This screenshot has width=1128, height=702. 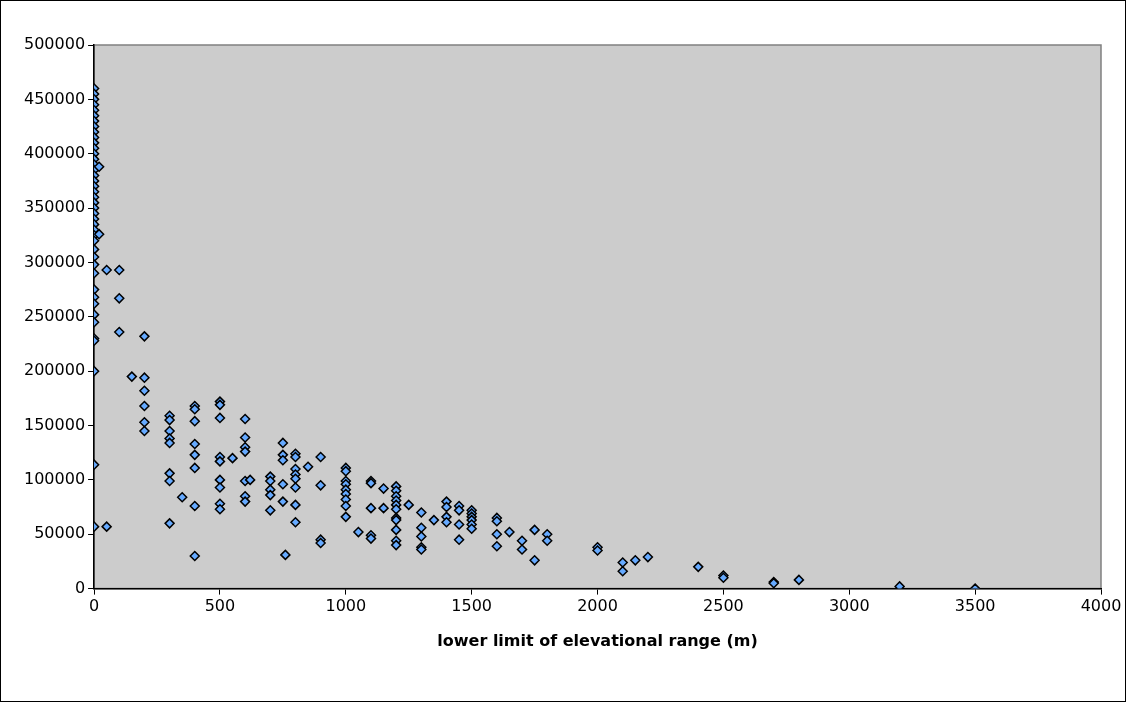 I want to click on x-tick-label: 1500, so click(x=472, y=606).